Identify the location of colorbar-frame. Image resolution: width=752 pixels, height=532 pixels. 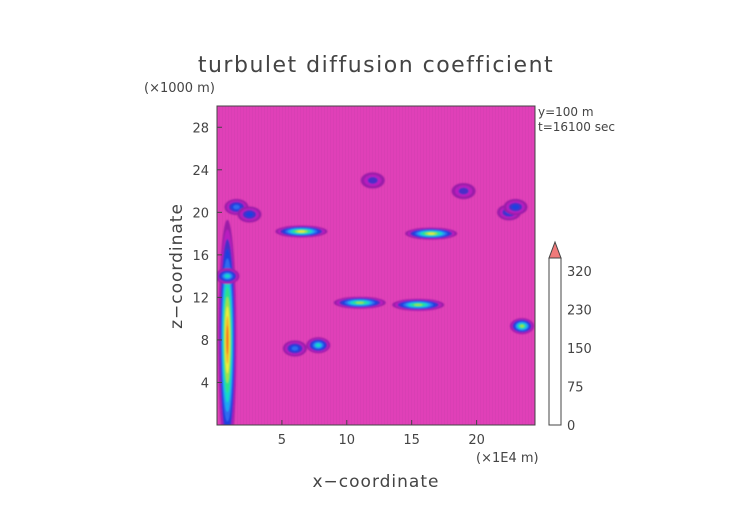
(555, 341).